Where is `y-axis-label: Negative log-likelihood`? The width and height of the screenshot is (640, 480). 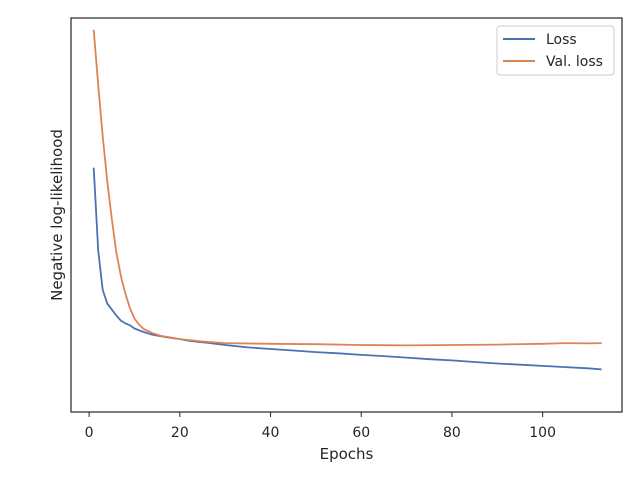
y-axis-label: Negative log-likelihood is located at coordinates (57, 215).